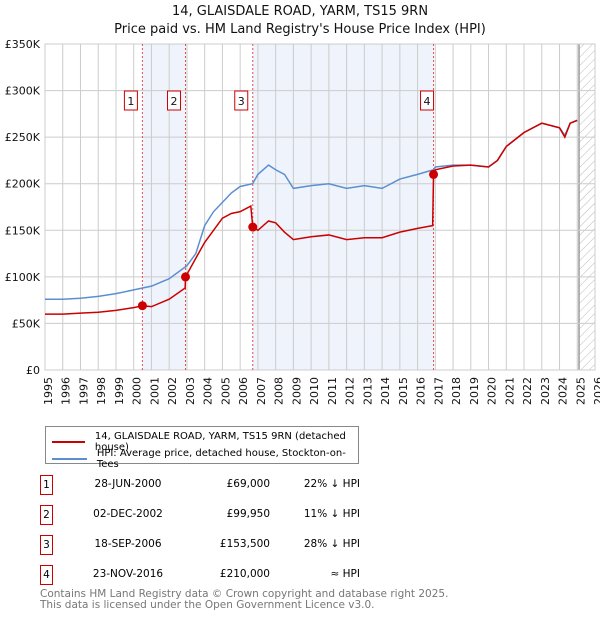 The height and width of the screenshot is (620, 600). Describe the element at coordinates (421, 391) in the screenshot. I see `x-tick-label: 2016` at that location.